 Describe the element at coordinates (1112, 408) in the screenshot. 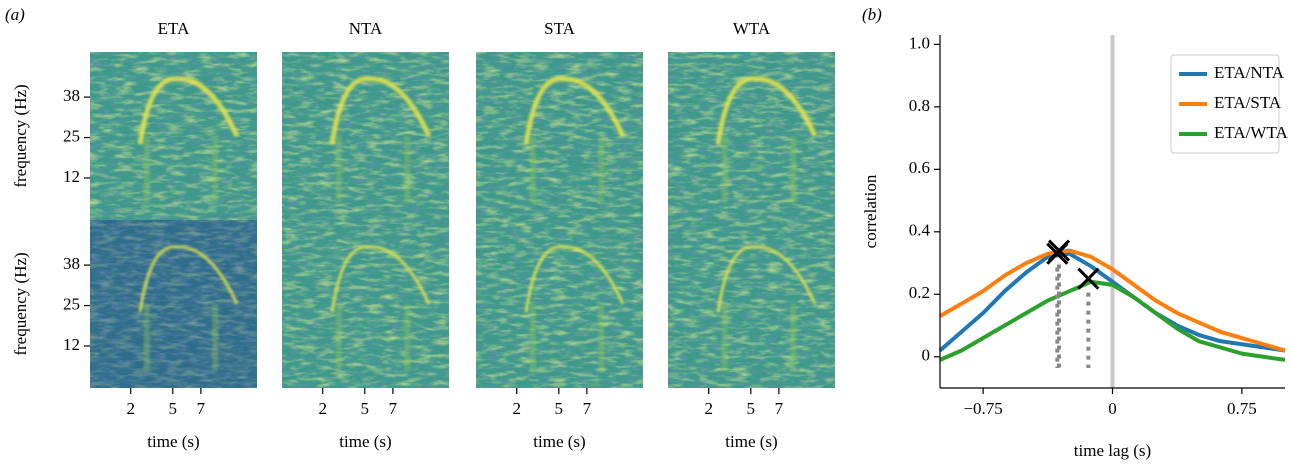

I see `x-tick-label: 0` at that location.